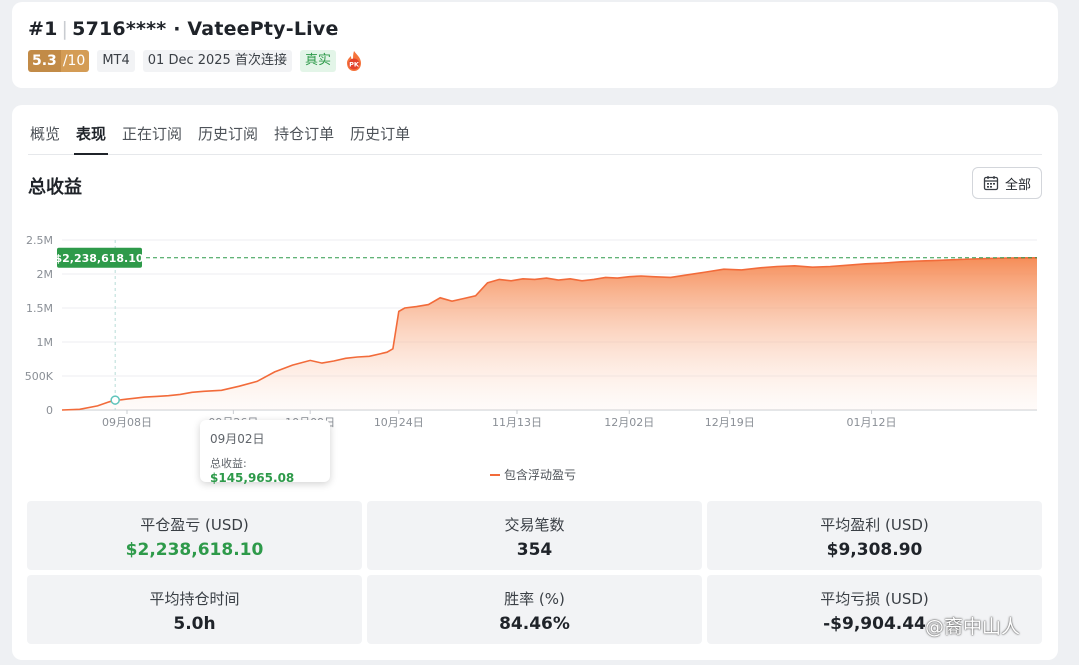 The height and width of the screenshot is (665, 1079). What do you see at coordinates (194, 550) in the screenshot?
I see `stat-value: $2,238,618.10` at bounding box center [194, 550].